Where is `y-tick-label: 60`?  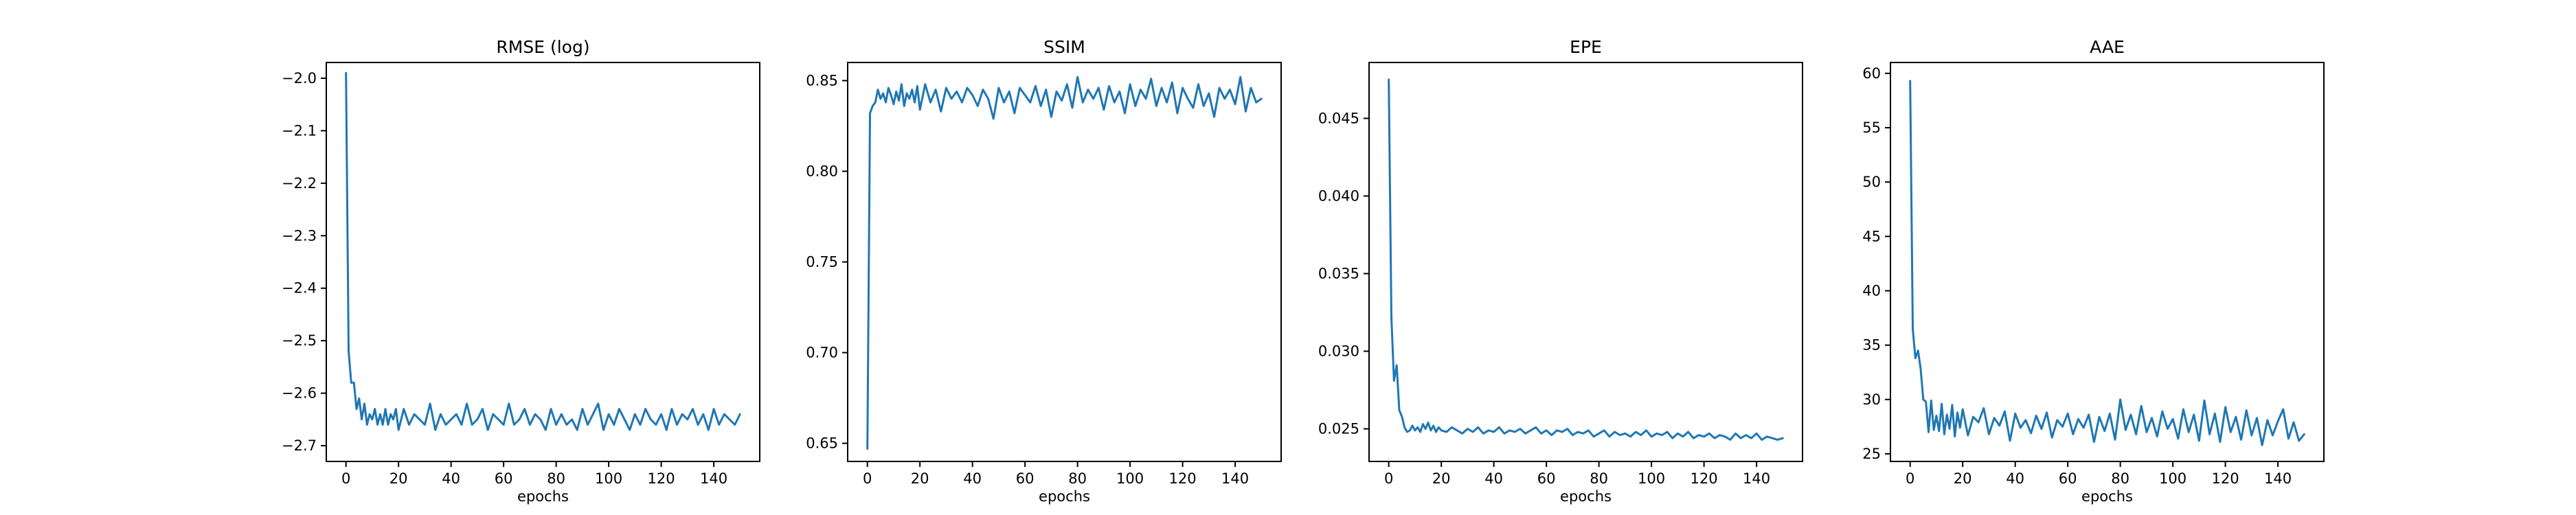
y-tick-label: 60 is located at coordinates (1871, 73).